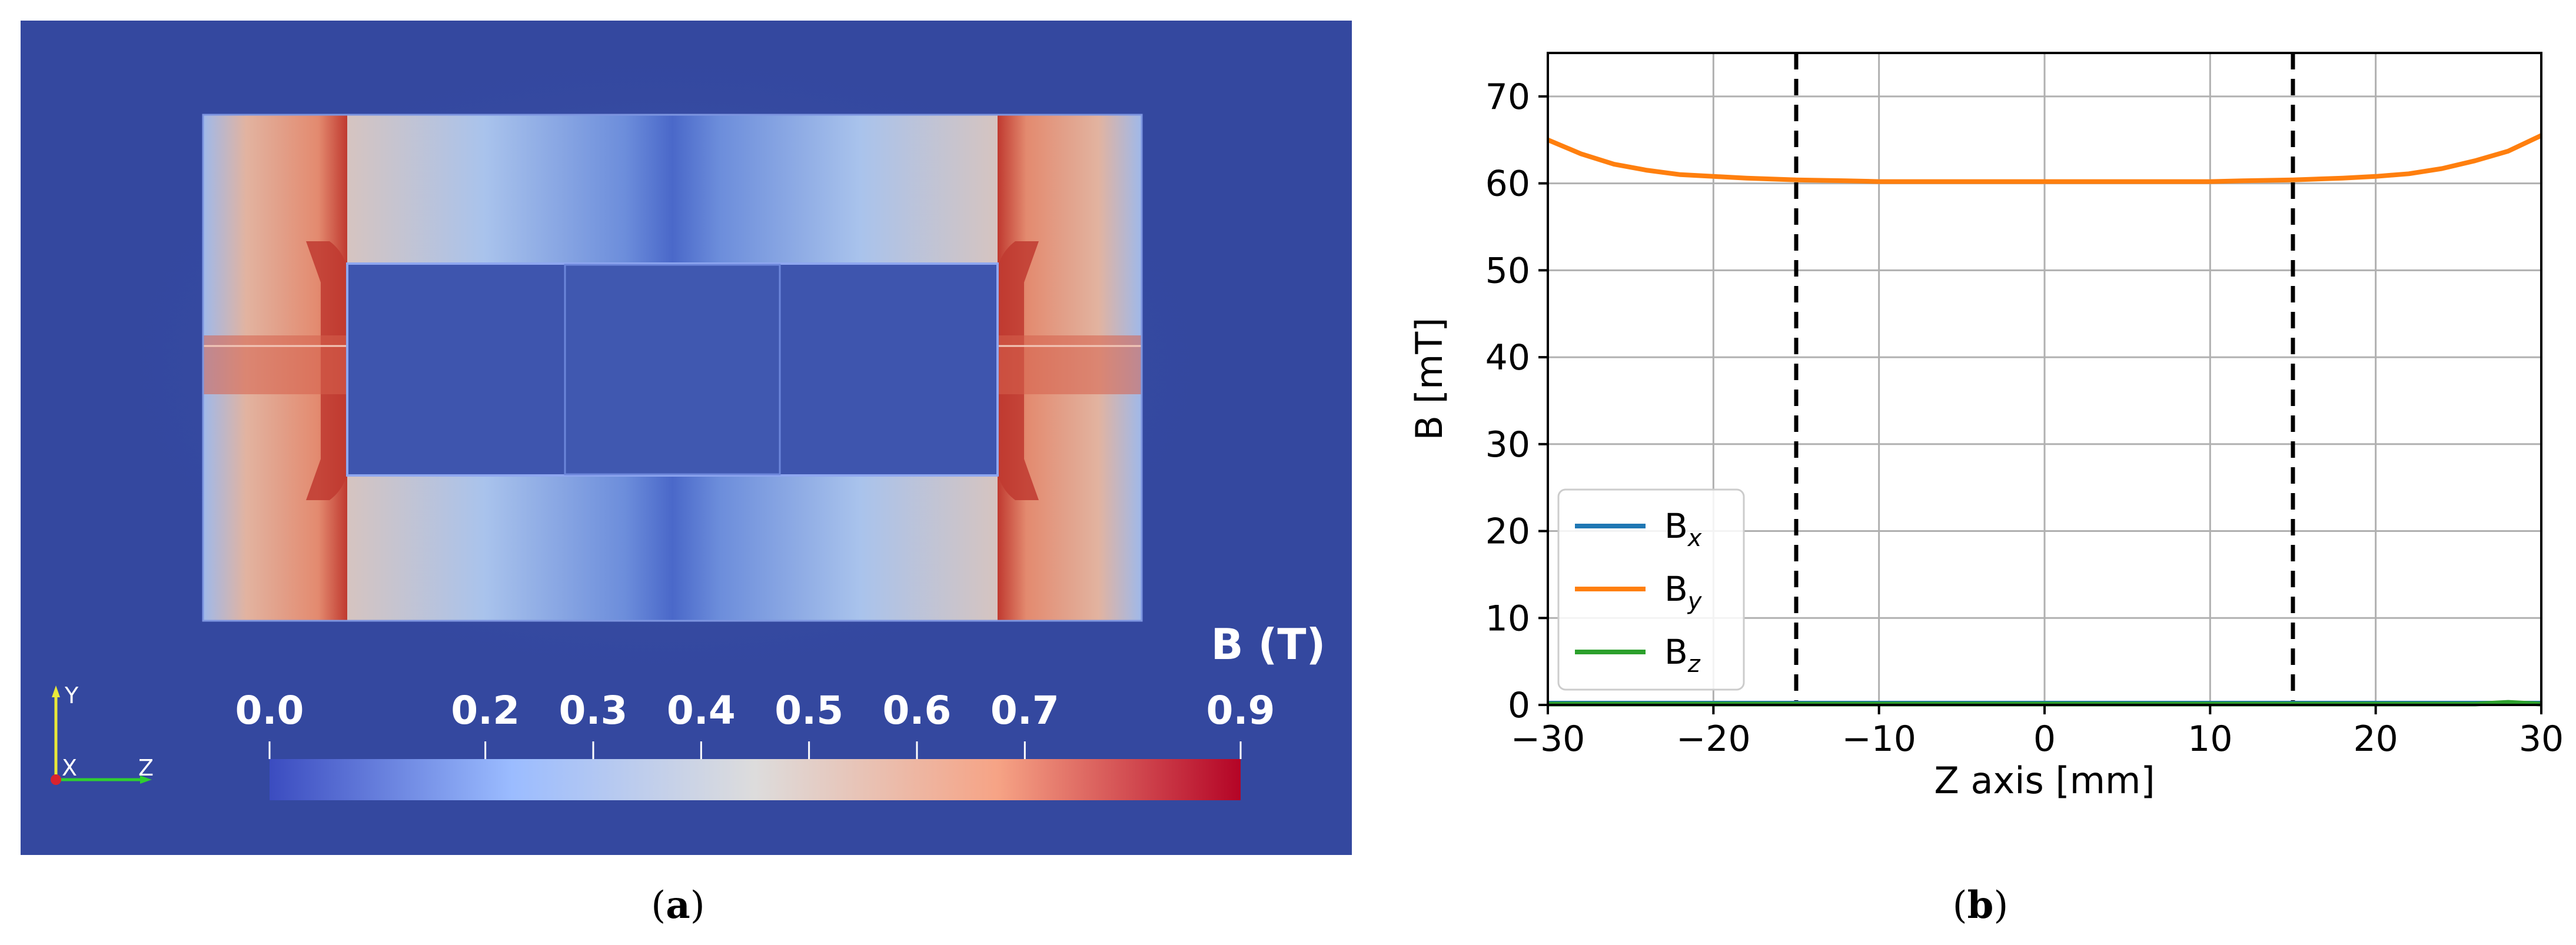 The height and width of the screenshot is (945, 2576). Describe the element at coordinates (1507, 97) in the screenshot. I see `y-tick-label: 70` at that location.